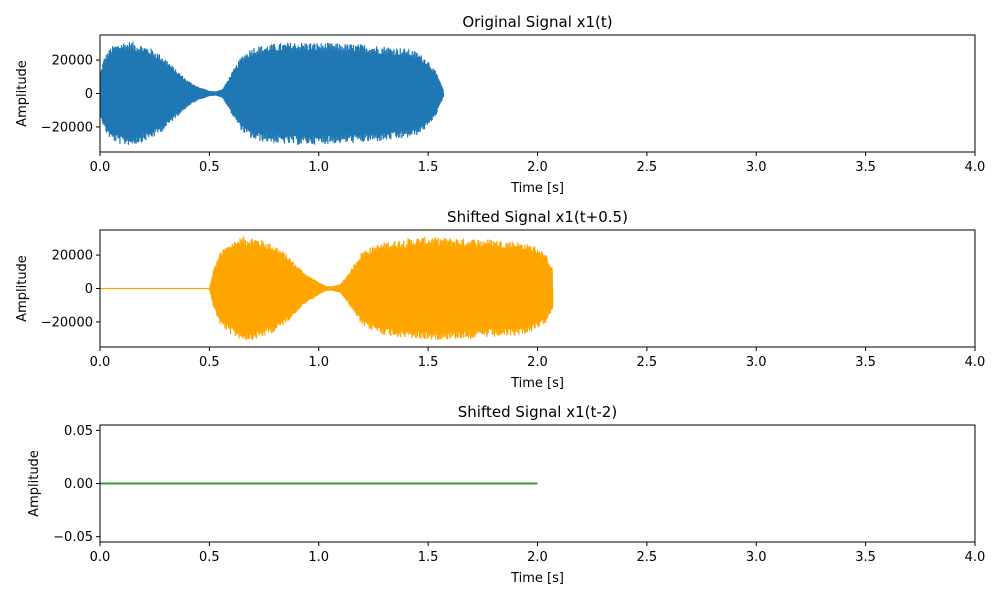  Describe the element at coordinates (537, 412) in the screenshot. I see `chart-title: Shifted Signal x1(t-2)` at that location.